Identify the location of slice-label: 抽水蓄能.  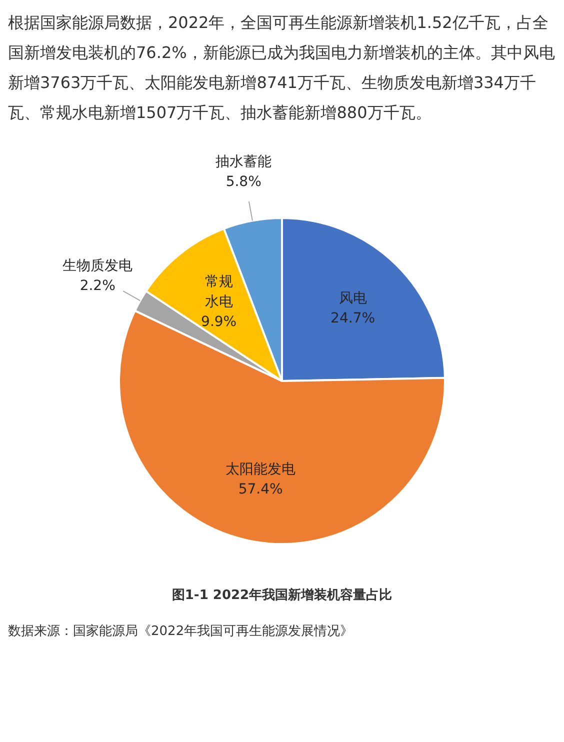
(244, 162).